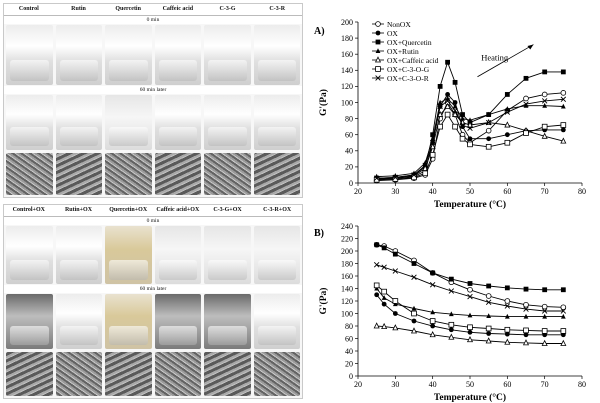 Image resolution: width=600 pixels, height=403 pixels. What do you see at coordinates (408, 69) in the screenshot?
I see `legend-entry: OX+C-3-O-G` at bounding box center [408, 69].